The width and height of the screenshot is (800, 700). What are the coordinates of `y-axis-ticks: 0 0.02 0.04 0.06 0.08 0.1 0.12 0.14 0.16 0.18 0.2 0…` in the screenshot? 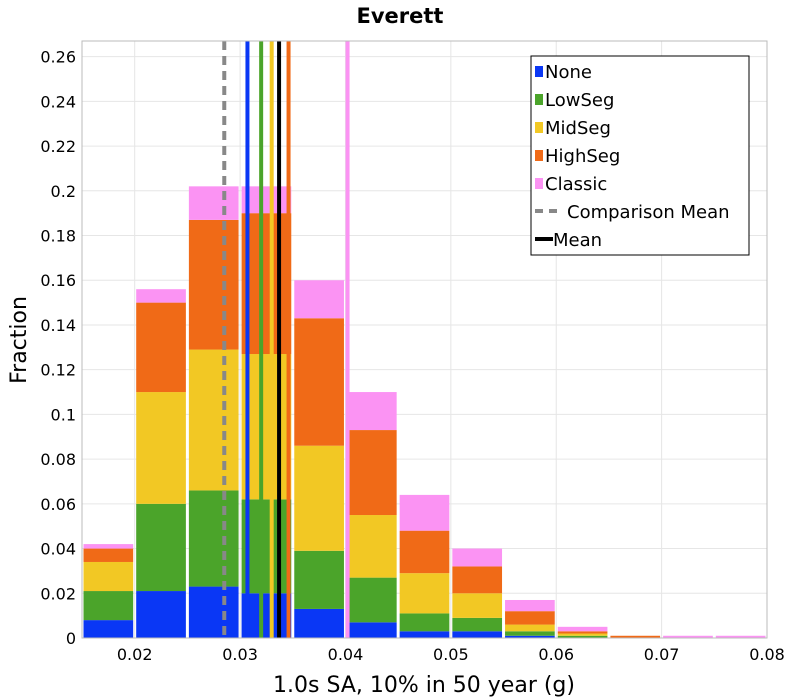 It's located at (58, 348).